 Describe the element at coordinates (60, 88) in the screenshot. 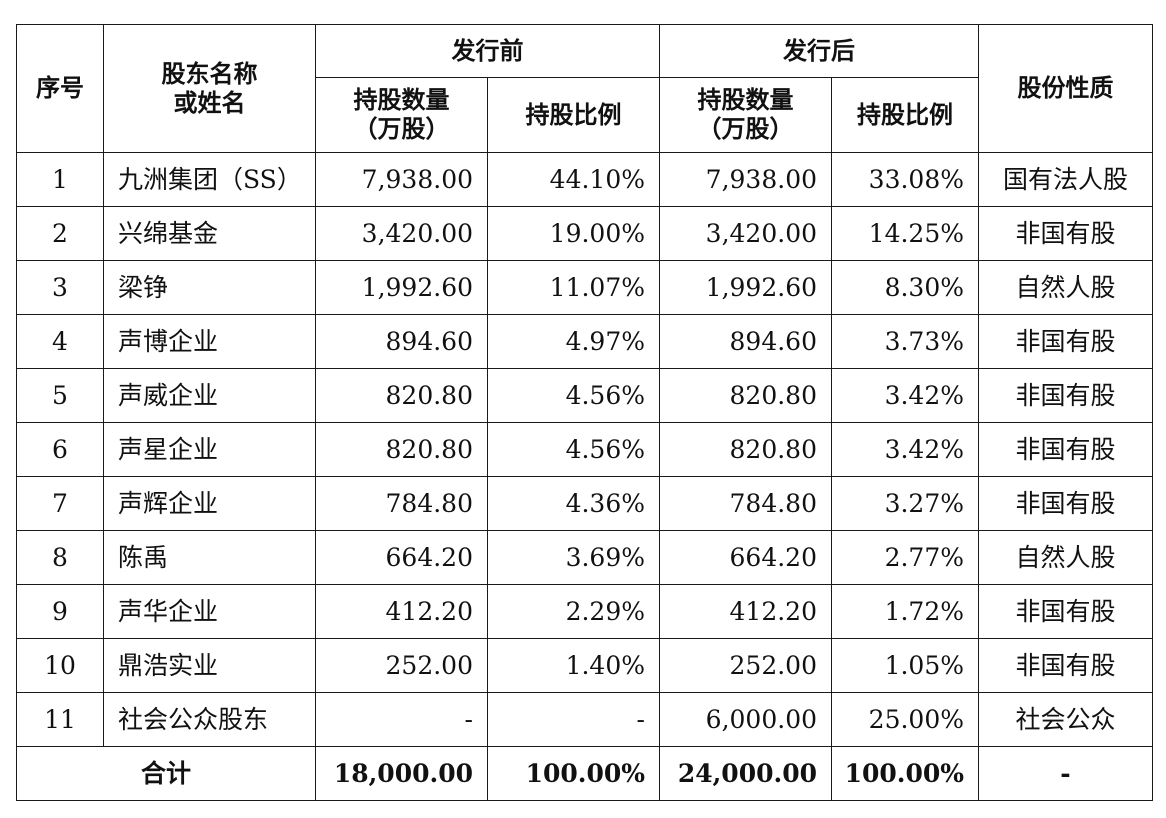

I see `header-index: 序号` at that location.